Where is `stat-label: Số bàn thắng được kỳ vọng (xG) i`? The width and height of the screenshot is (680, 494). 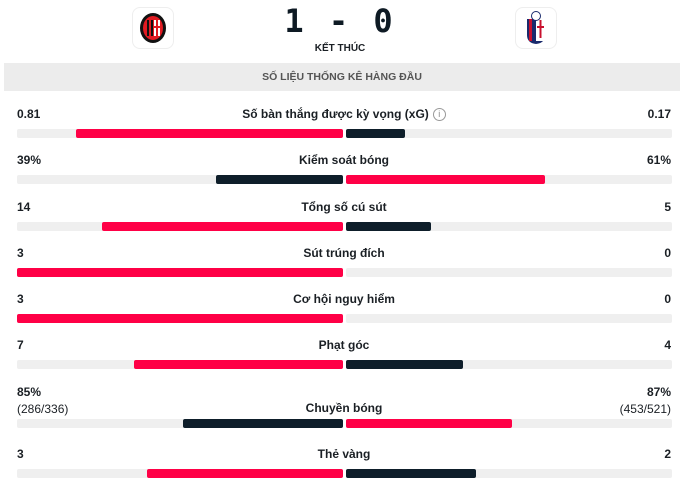
stat-label: Số bàn thắng được kỳ vọng (xG) i is located at coordinates (340, 114).